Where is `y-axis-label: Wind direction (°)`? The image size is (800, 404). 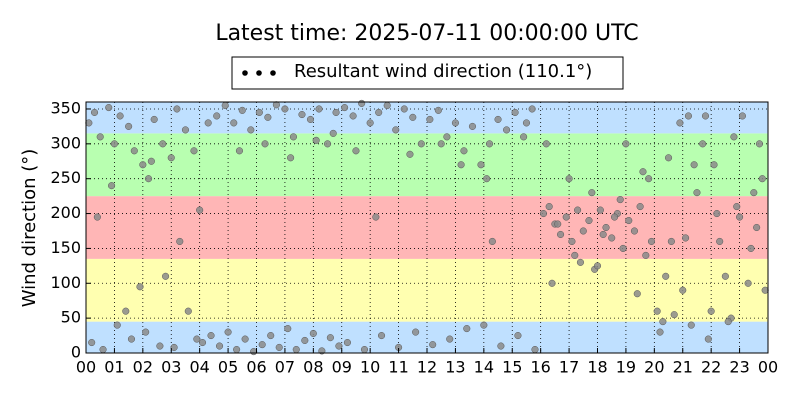 y-axis-label: Wind direction (°) is located at coordinates (29, 228).